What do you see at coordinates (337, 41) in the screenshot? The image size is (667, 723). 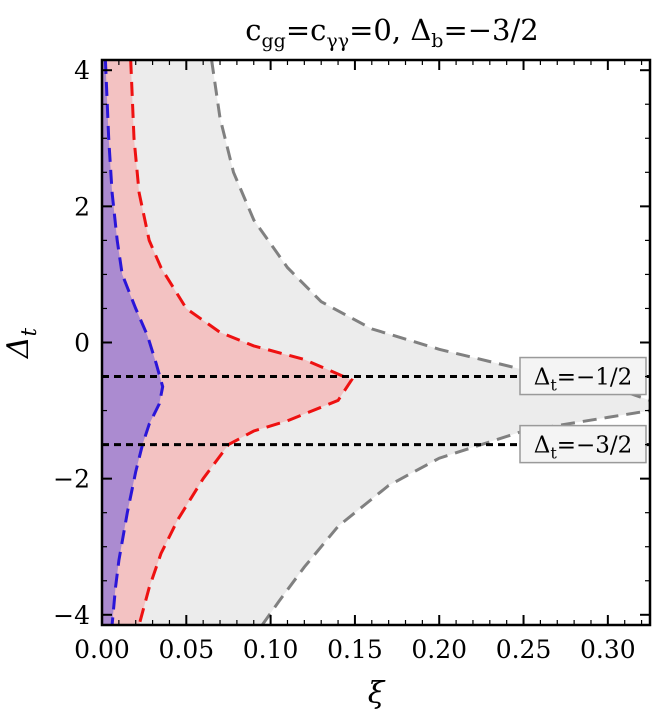 I see `title-c2-sub: γγ` at bounding box center [337, 41].